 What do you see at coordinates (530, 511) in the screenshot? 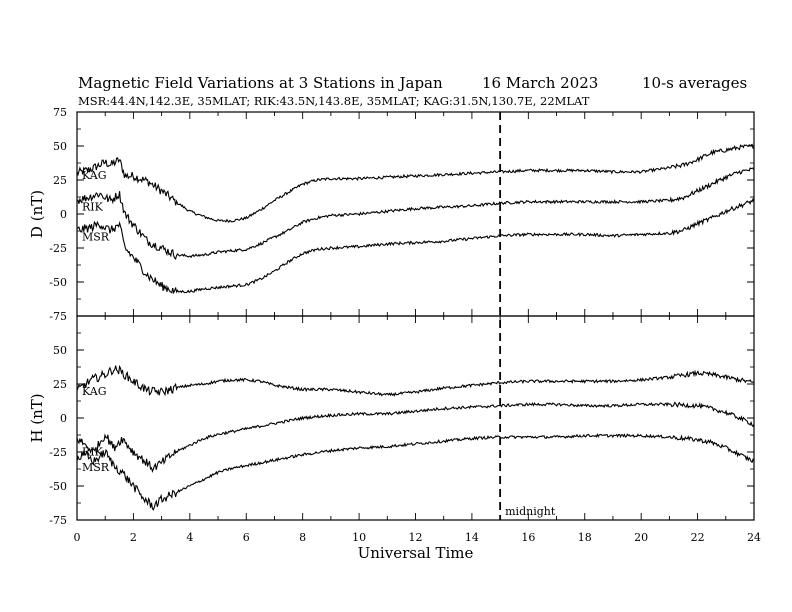
I see `midnight-label: midnight` at bounding box center [530, 511].